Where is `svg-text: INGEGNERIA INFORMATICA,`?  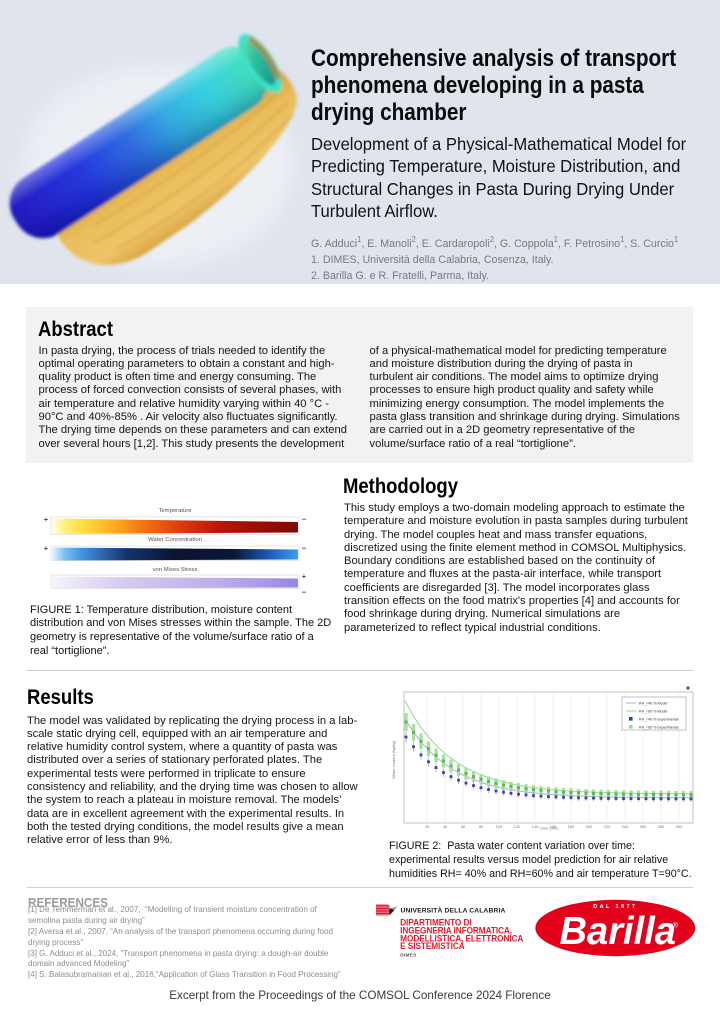
svg-text: INGEGNERIA INFORMATICA, is located at coordinates (456, 930).